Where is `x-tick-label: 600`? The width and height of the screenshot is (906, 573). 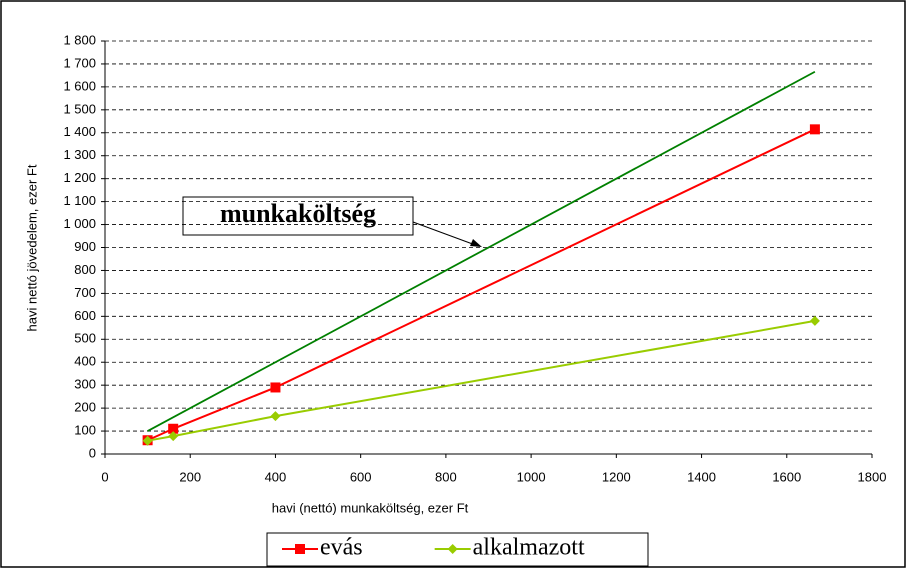
x-tick-label: 600 is located at coordinates (361, 476).